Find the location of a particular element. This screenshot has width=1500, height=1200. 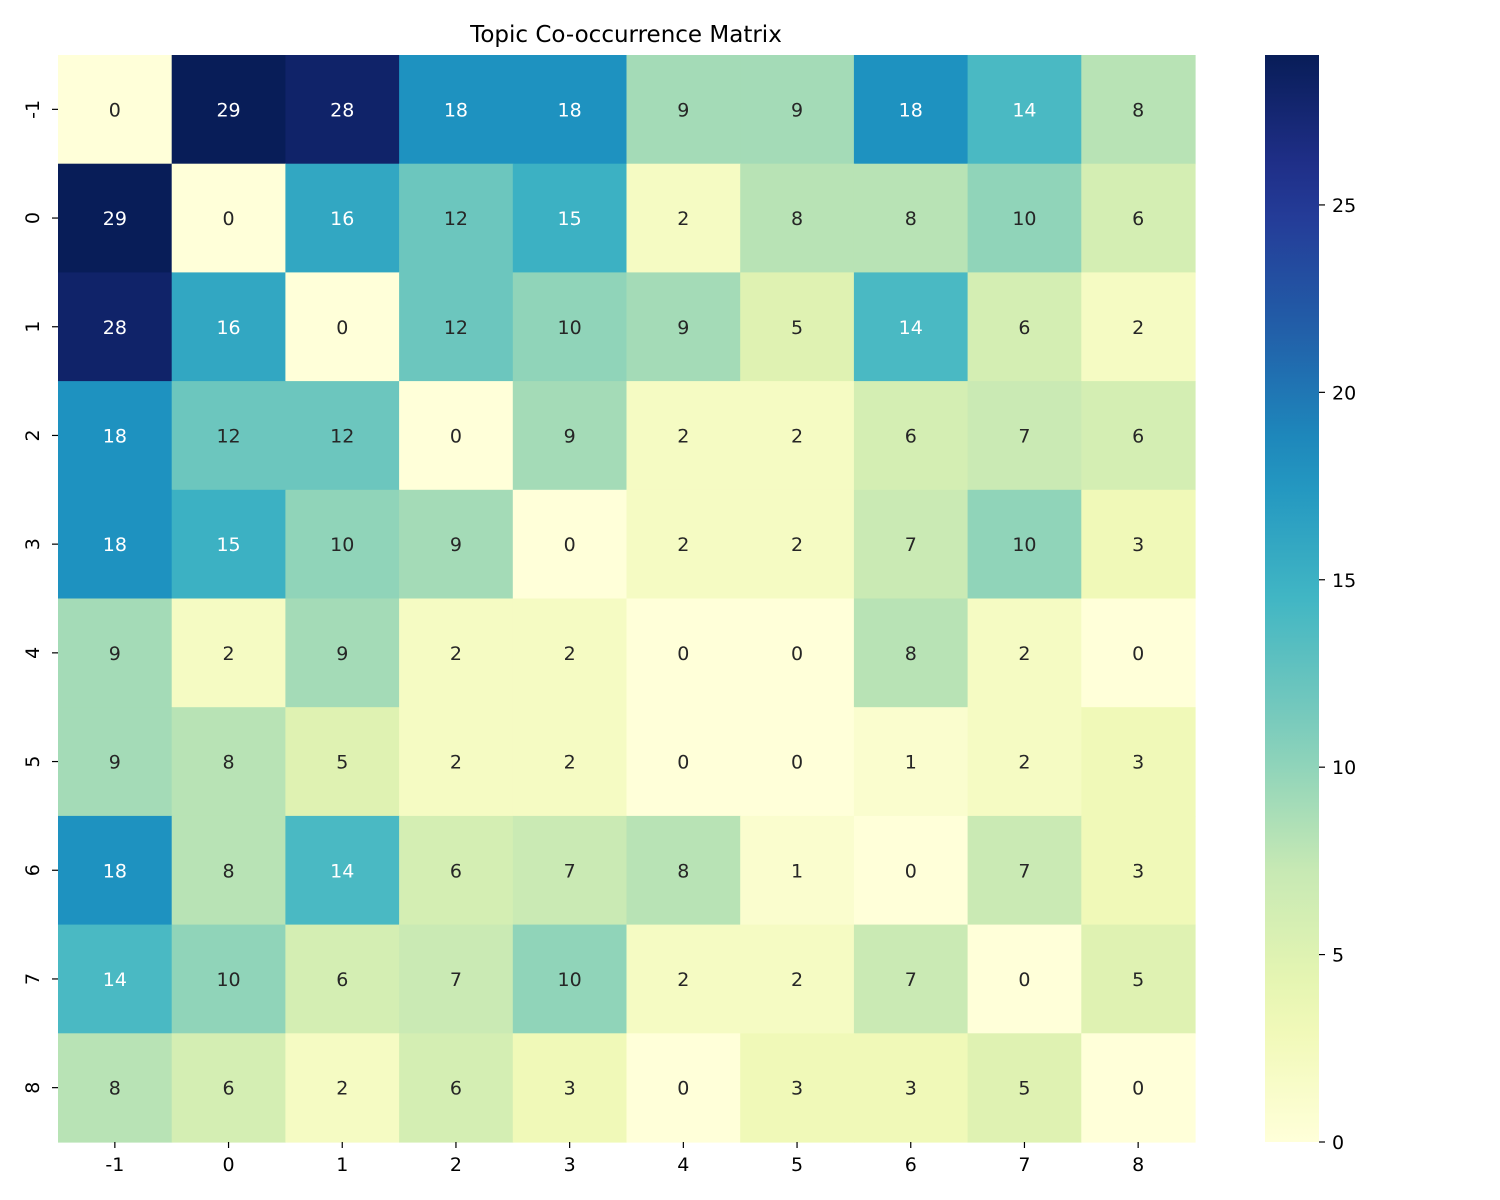

y-tick-label: 0 is located at coordinates (33, 218).